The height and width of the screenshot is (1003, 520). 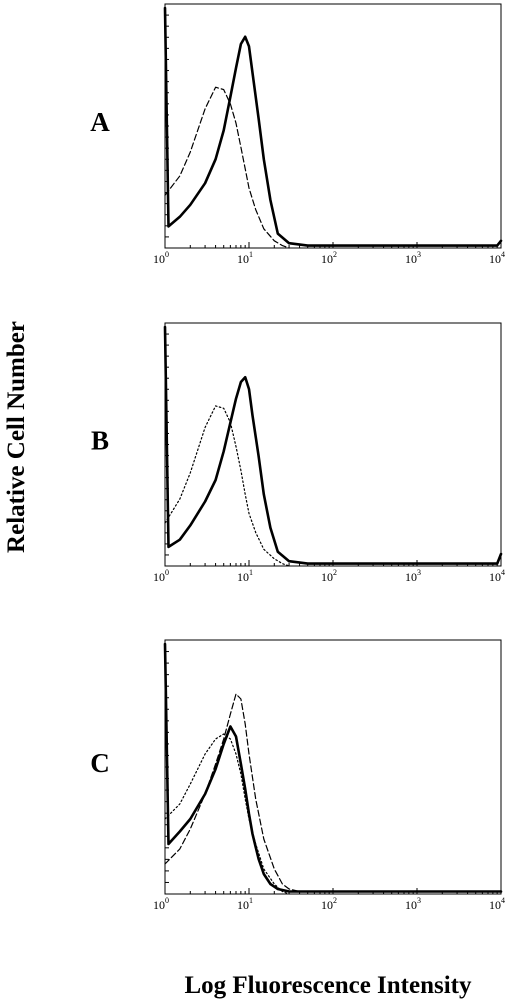 What do you see at coordinates (328, 985) in the screenshot?
I see `x-axis-title: Log Fluorescence Intensity` at bounding box center [328, 985].